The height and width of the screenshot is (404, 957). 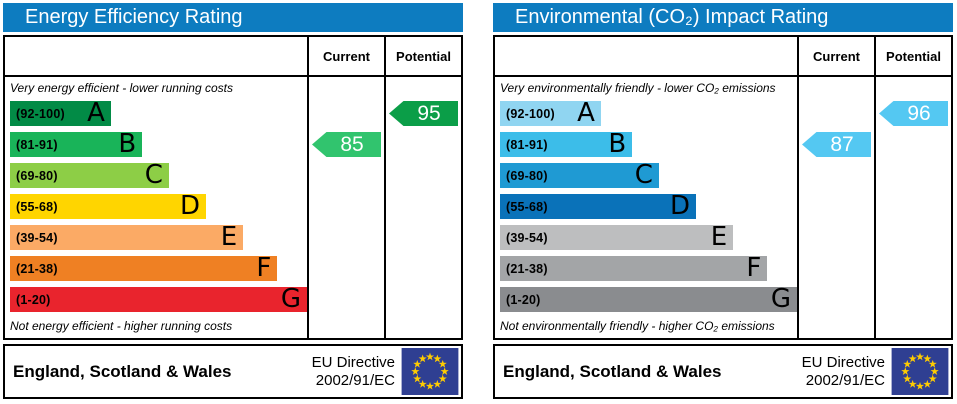 I want to click on current-rating-arrow: 85, so click(x=346, y=144).